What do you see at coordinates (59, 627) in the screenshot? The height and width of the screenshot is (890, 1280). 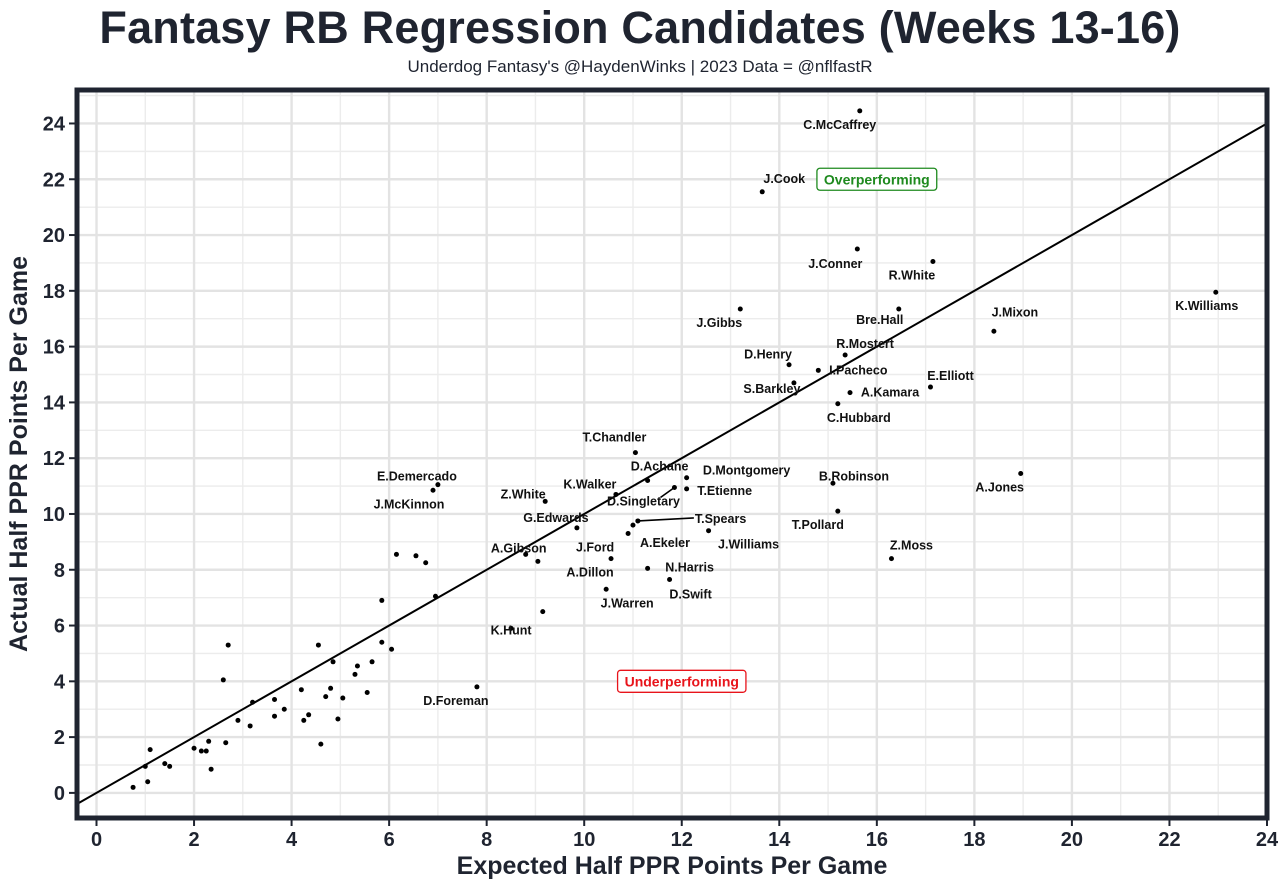 I see `y-tick-label: 6` at bounding box center [59, 627].